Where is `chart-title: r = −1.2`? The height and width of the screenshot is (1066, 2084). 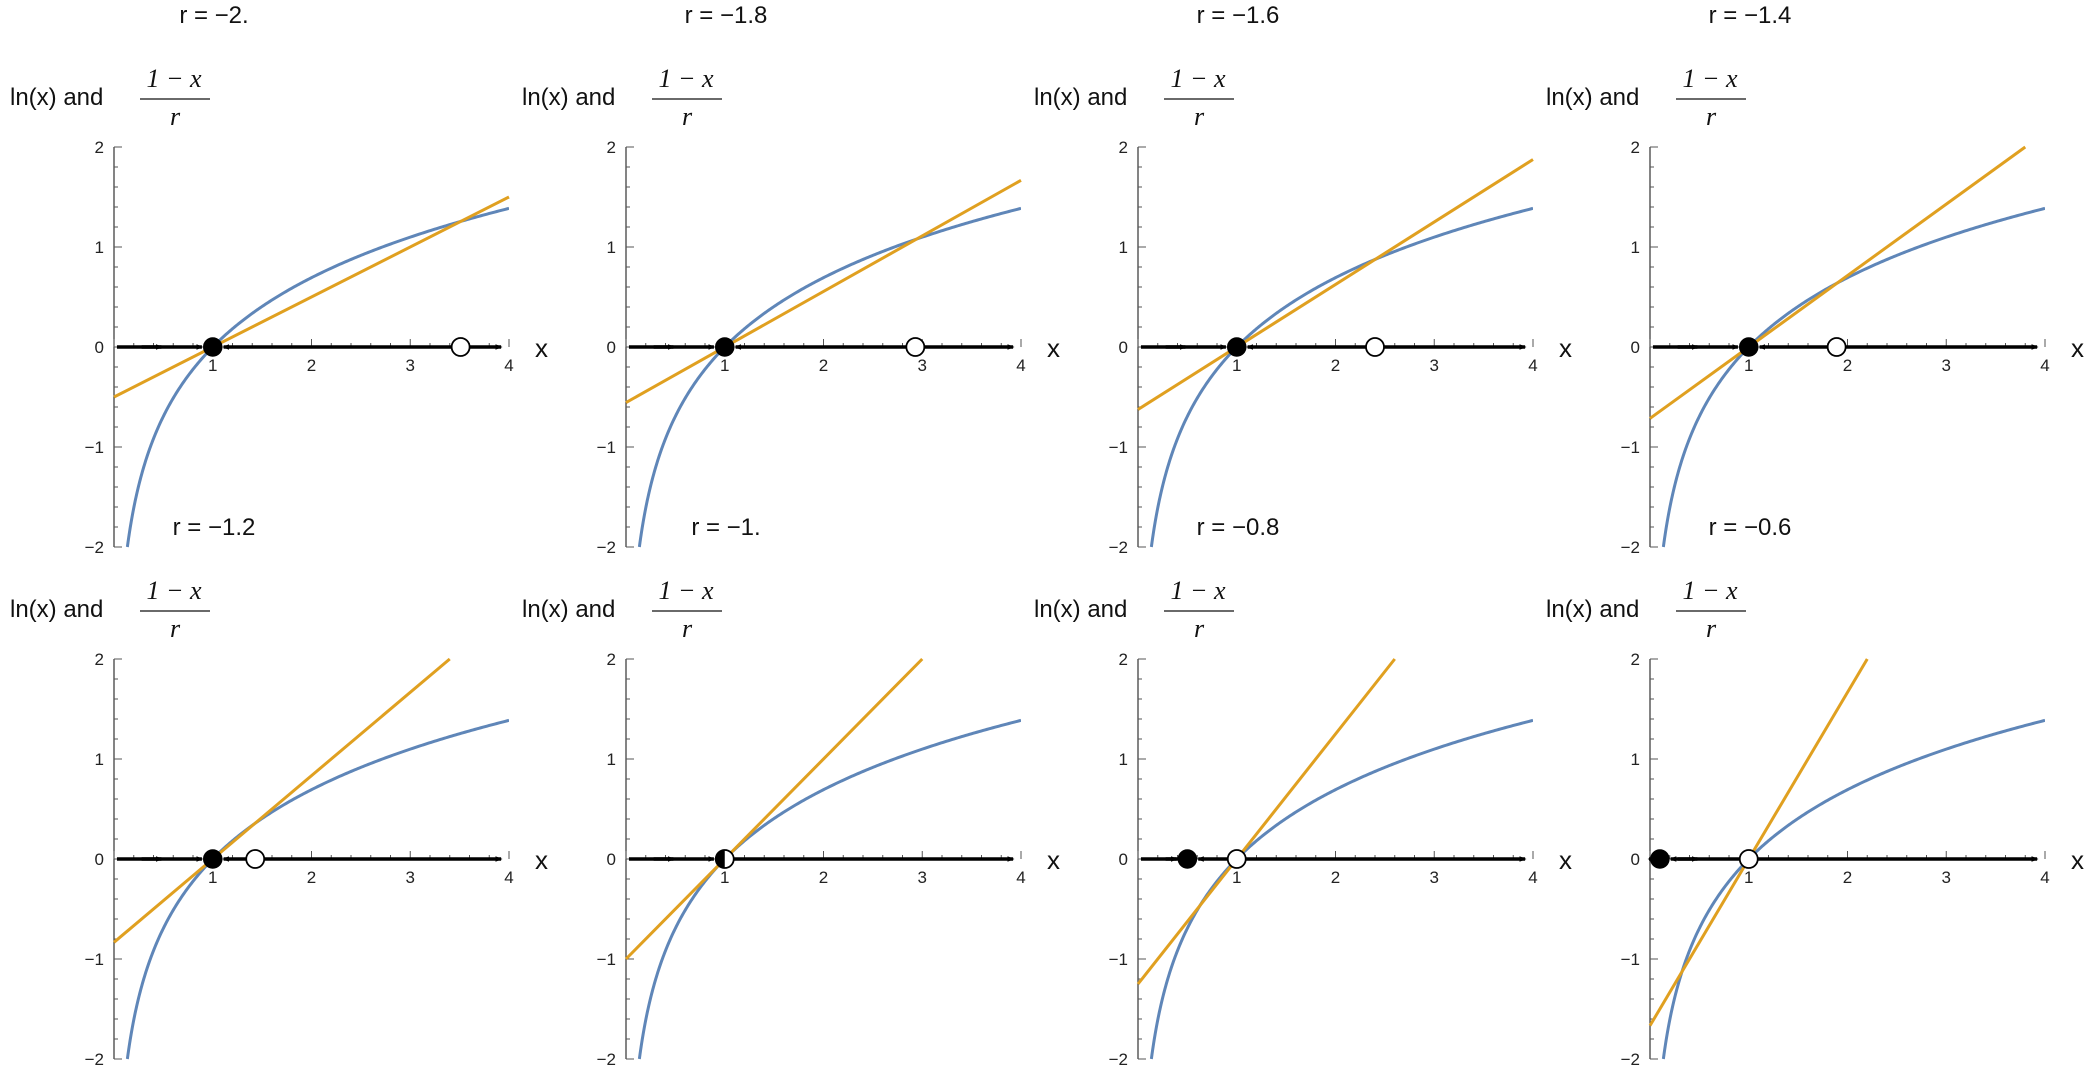 chart-title: r = −1.2 is located at coordinates (214, 527).